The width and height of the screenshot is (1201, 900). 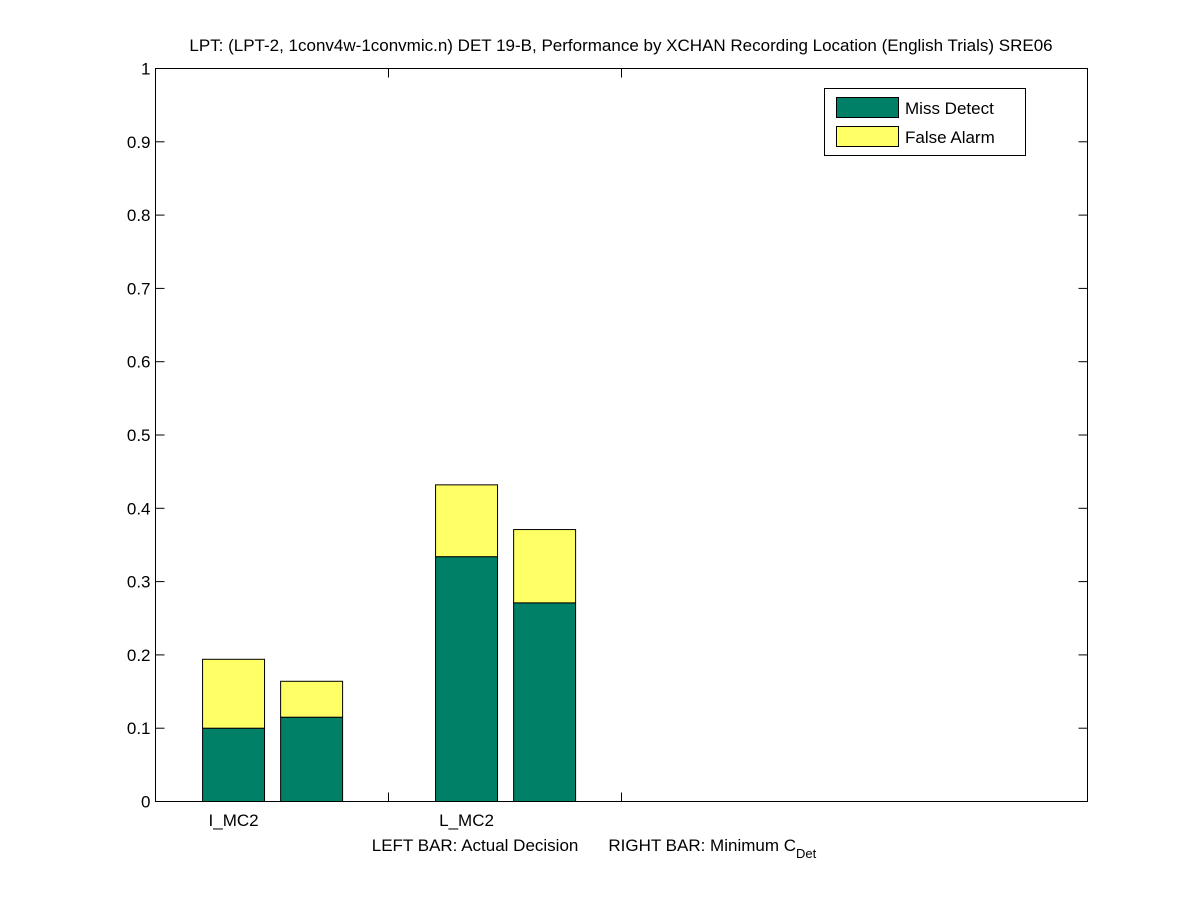 I want to click on y-tick-label: 0.3, so click(x=139, y=582).